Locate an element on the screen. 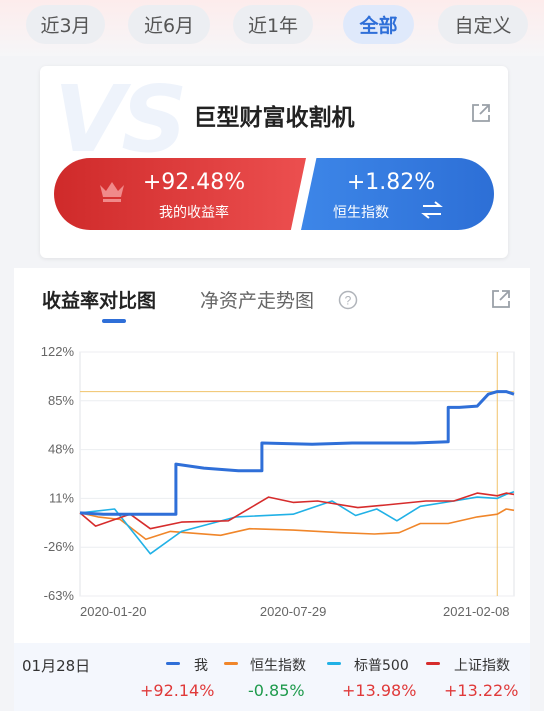 This screenshot has height=711, width=544. benchmark-pill: +1.82% 恒生指数 is located at coordinates (397, 194).